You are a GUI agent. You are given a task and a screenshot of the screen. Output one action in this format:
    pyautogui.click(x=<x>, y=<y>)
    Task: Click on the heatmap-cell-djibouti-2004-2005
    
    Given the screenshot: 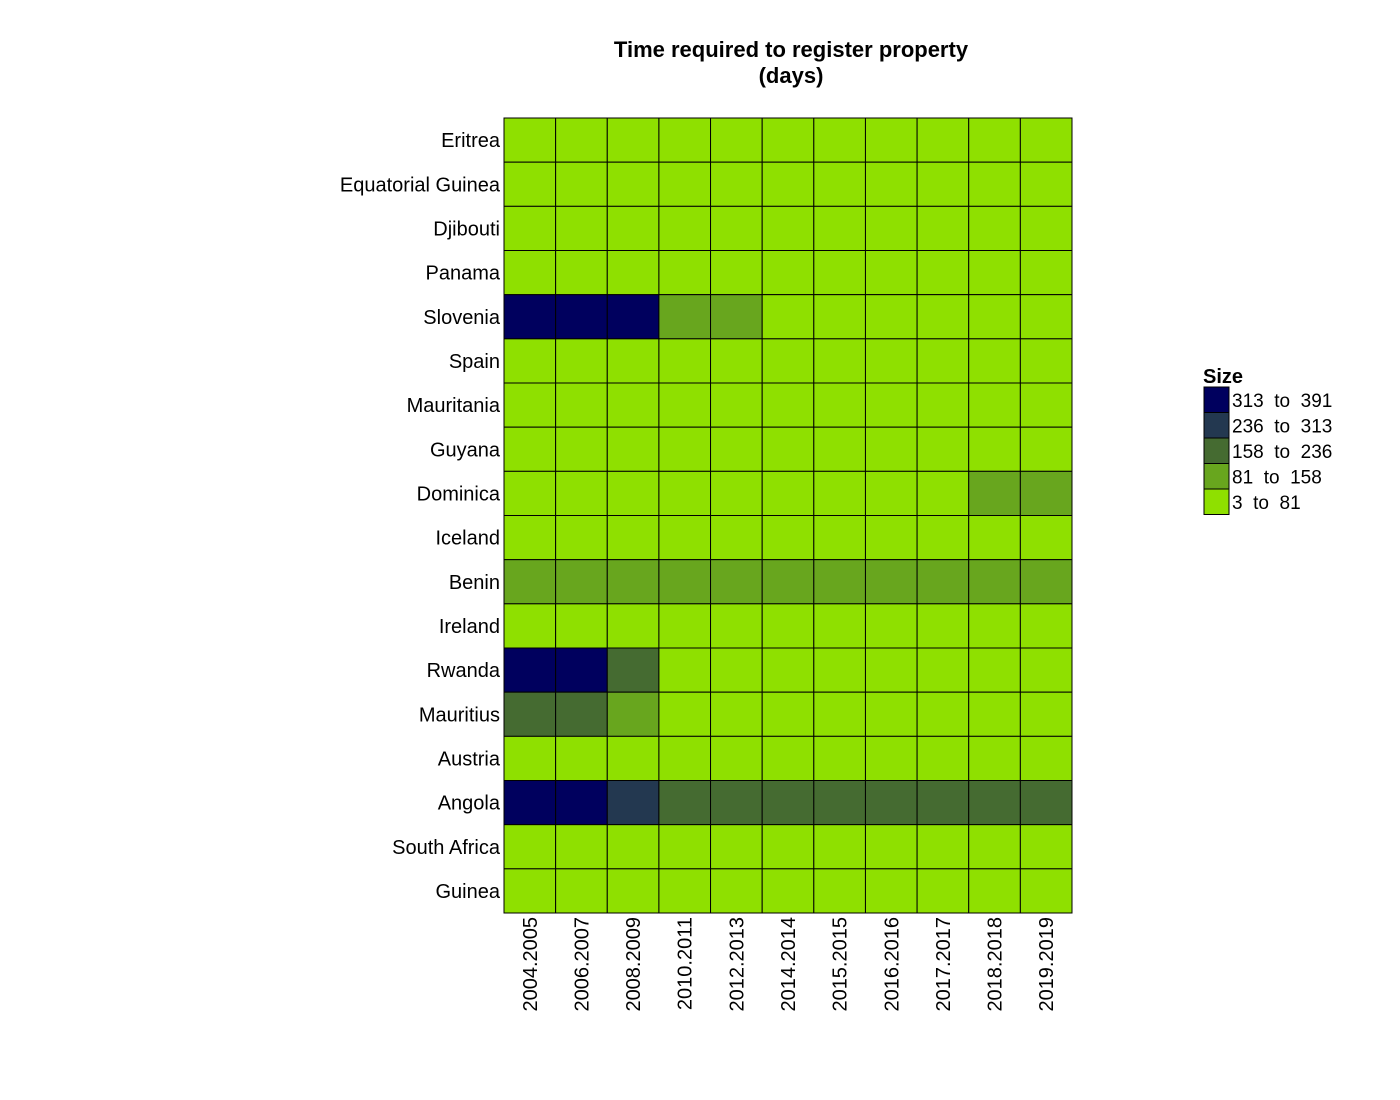 What is the action you would take?
    pyautogui.click(x=530, y=228)
    